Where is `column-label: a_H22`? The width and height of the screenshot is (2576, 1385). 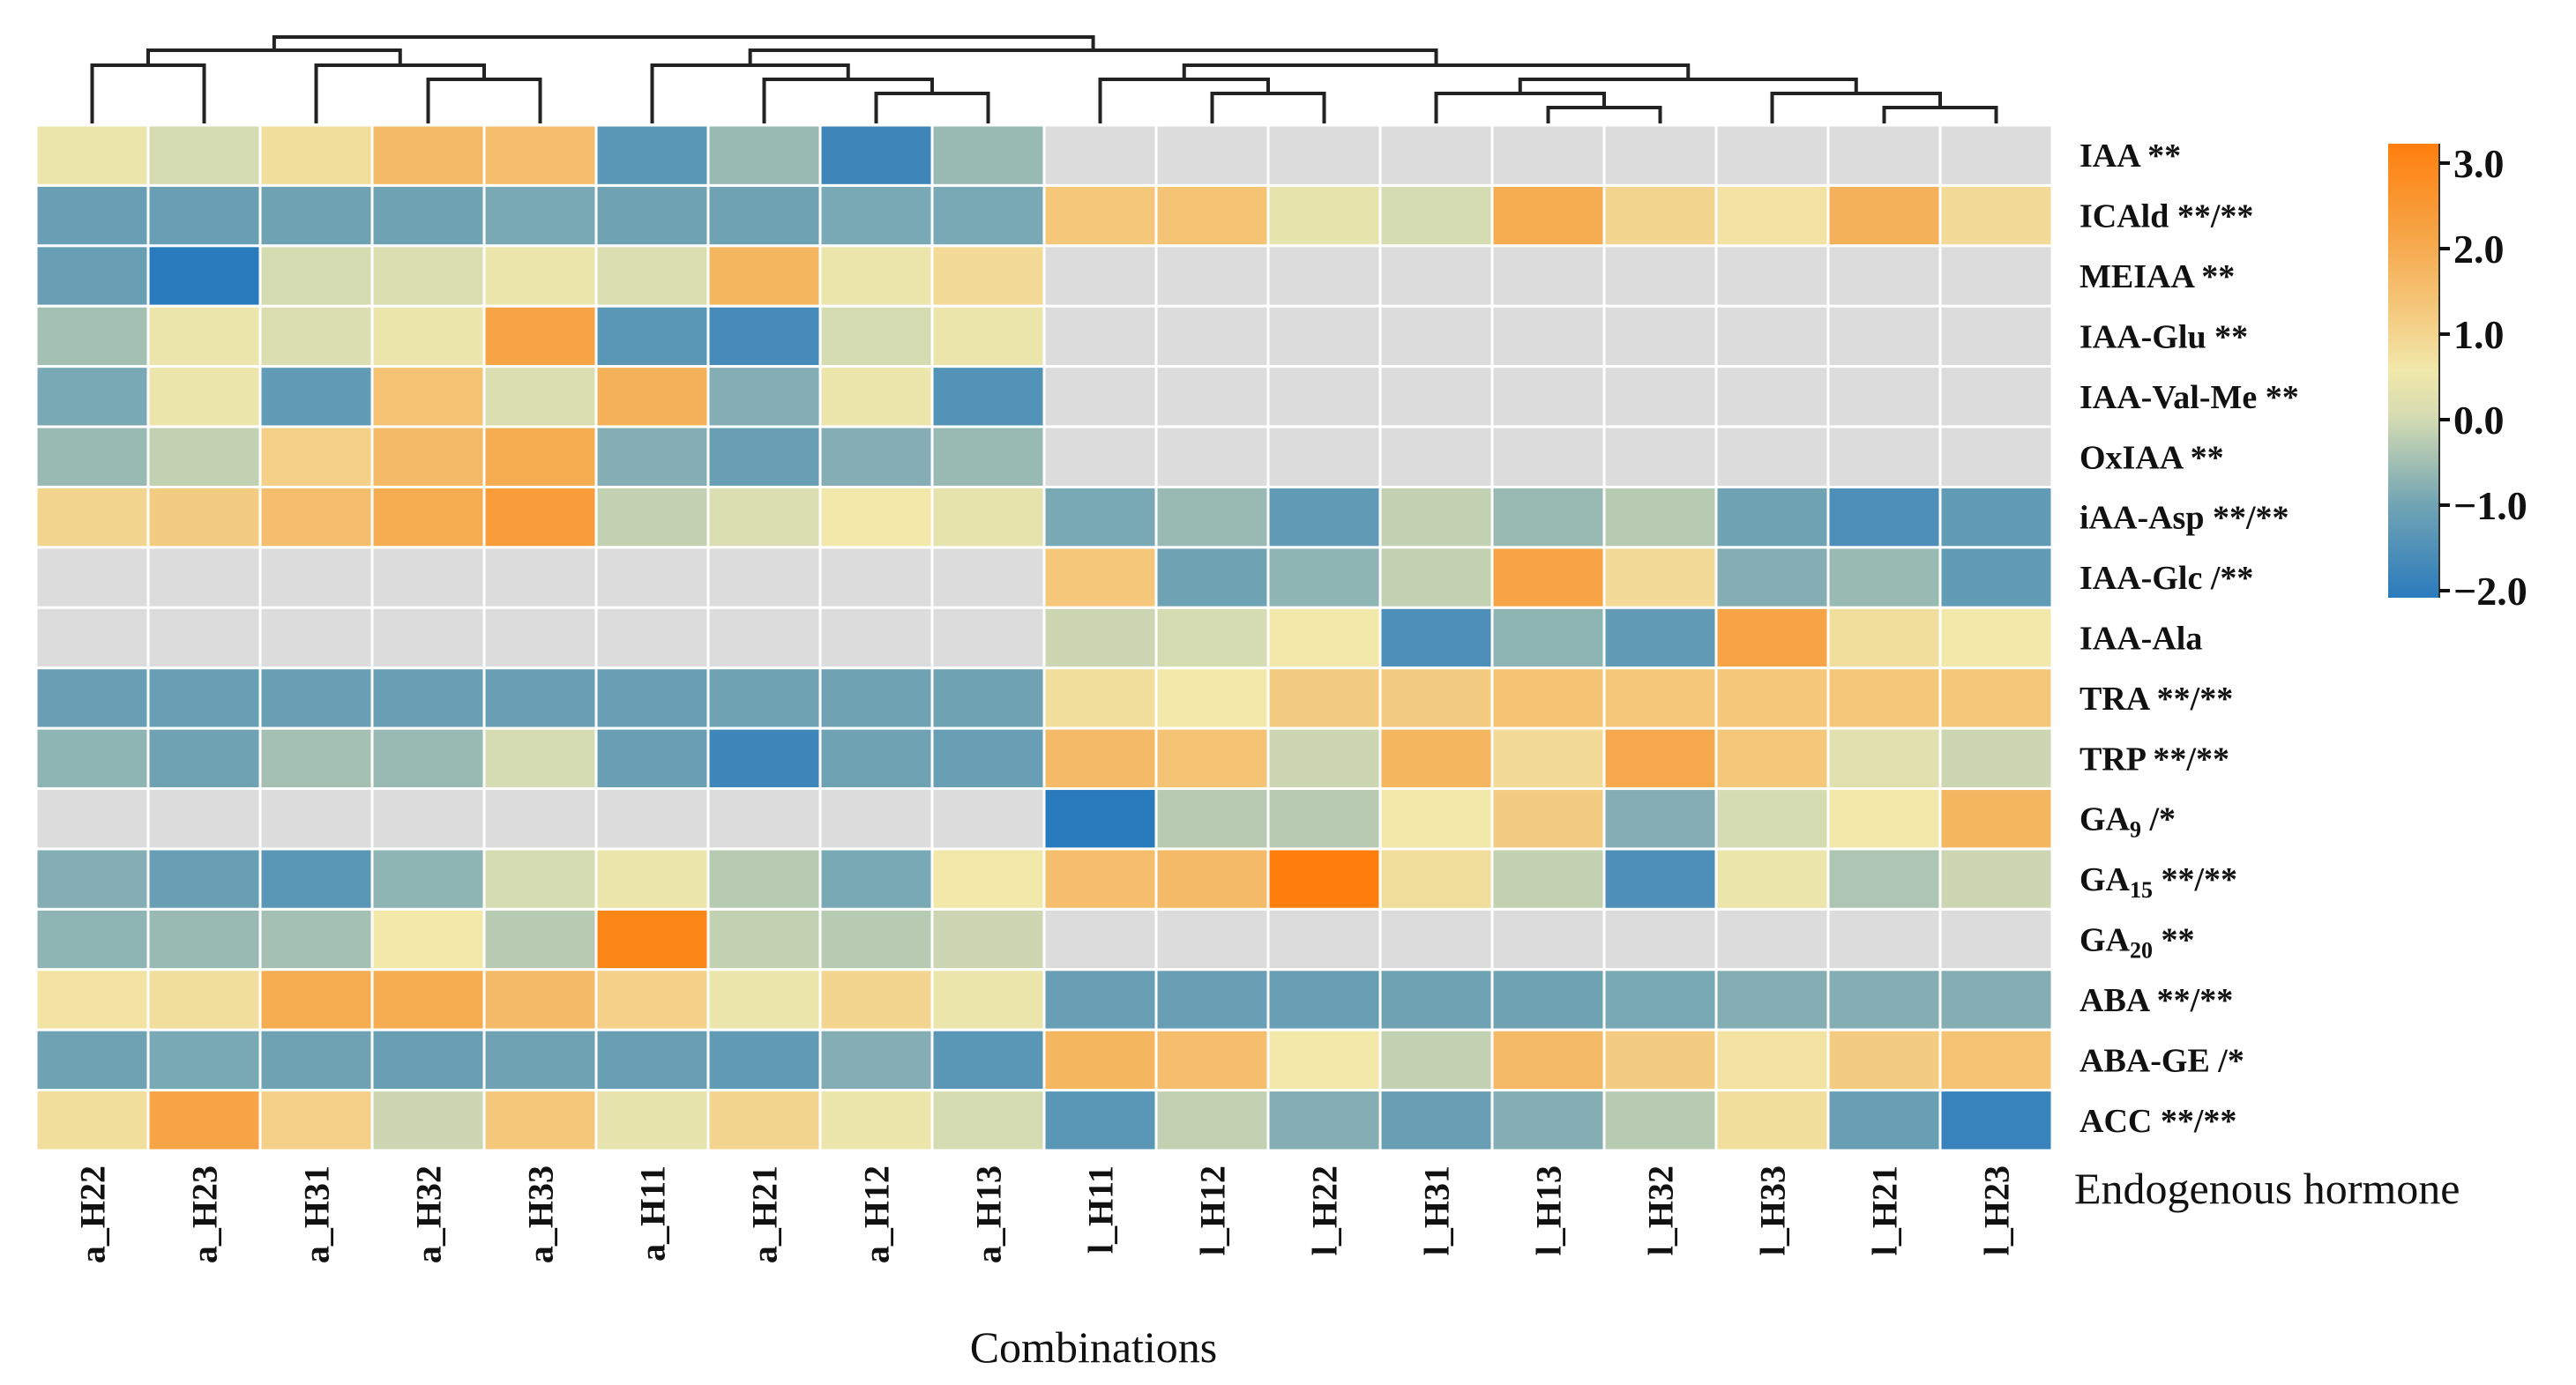
column-label: a_H22 is located at coordinates (93, 1214).